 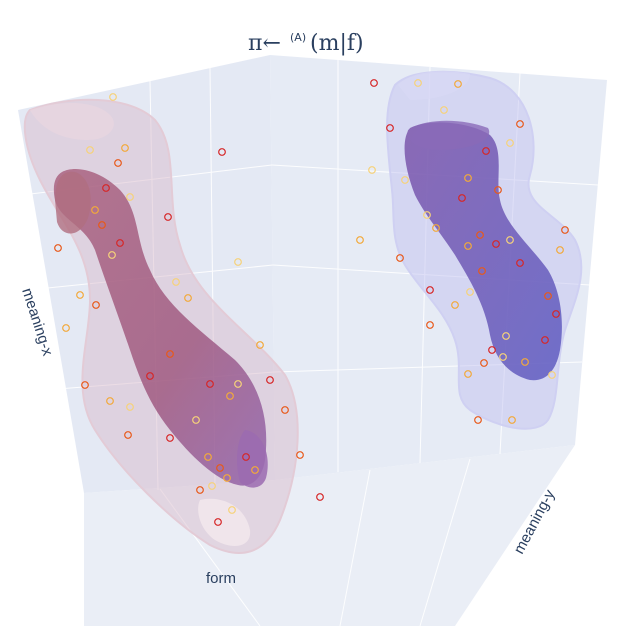 What do you see at coordinates (264, 43) in the screenshot?
I see `title-main: π←` at bounding box center [264, 43].